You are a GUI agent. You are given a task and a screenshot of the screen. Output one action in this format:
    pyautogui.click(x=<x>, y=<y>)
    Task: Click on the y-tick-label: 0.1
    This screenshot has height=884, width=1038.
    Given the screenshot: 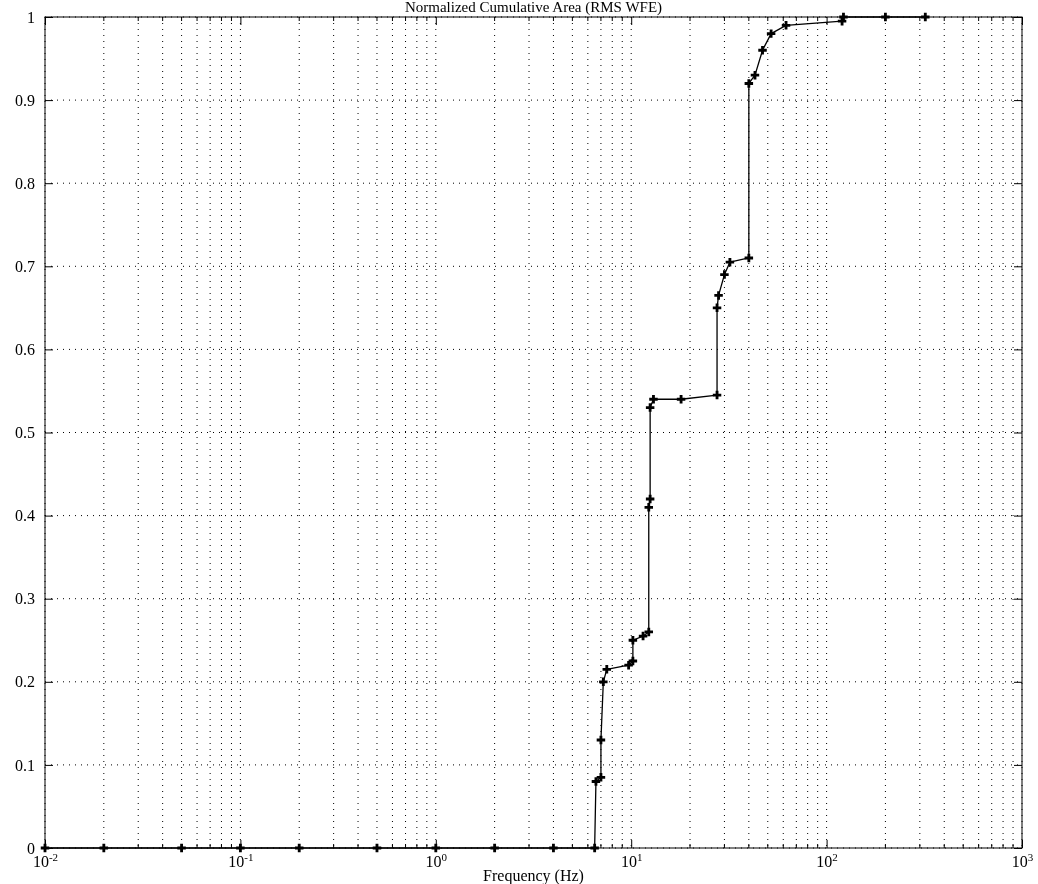 What is the action you would take?
    pyautogui.click(x=25, y=765)
    